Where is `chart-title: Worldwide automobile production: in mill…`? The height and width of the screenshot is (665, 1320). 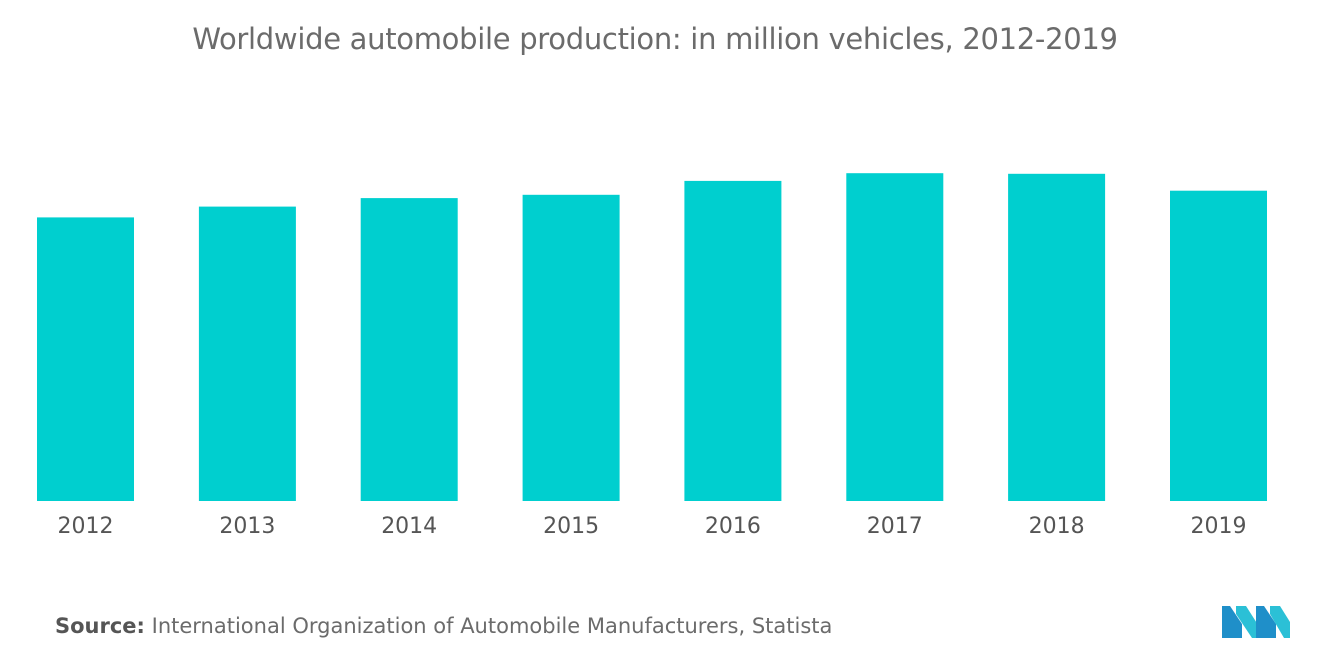
chart-title: Worldwide automobile production: in mill… is located at coordinates (655, 39).